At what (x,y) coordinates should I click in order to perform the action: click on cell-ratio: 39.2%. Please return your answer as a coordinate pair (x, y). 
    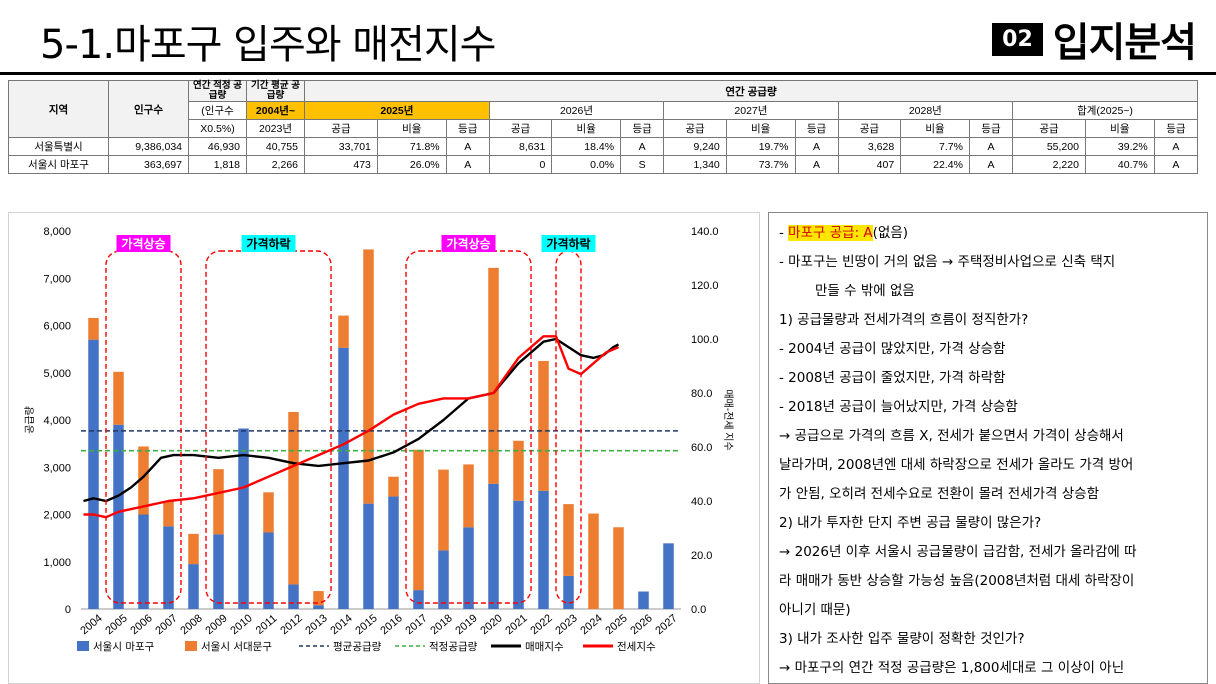
    Looking at the image, I should click on (1119, 146).